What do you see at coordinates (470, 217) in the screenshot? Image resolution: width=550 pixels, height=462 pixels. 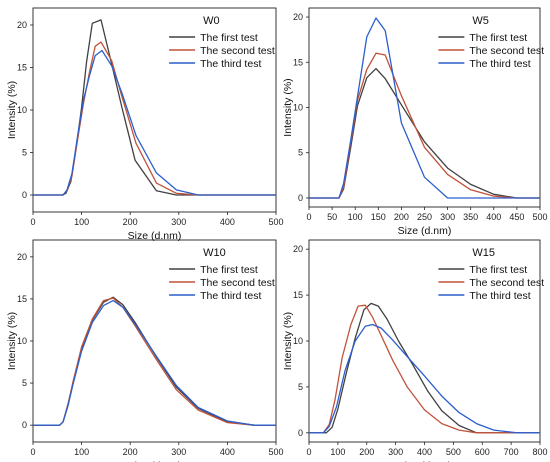 I see `x-tick-label: 350` at bounding box center [470, 217].